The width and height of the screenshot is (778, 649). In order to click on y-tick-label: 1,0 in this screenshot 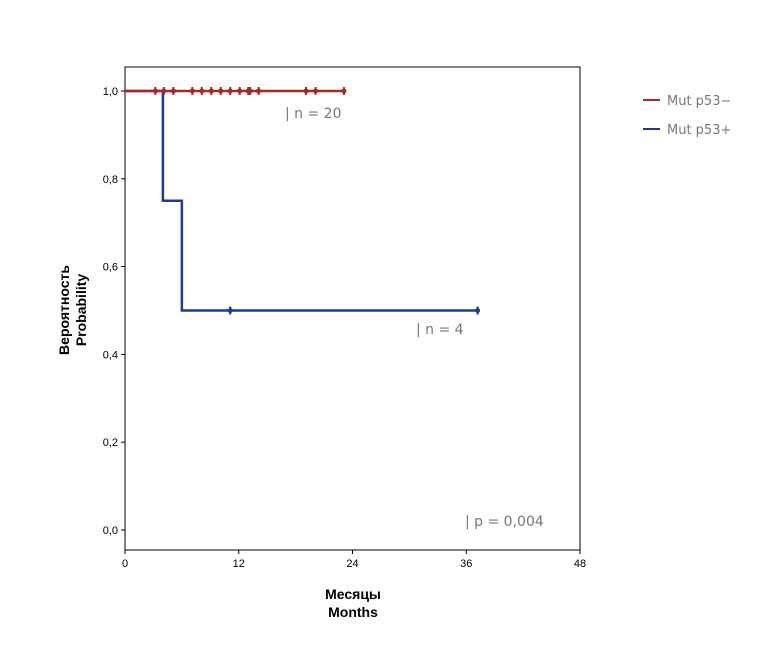, I will do `click(110, 92)`.